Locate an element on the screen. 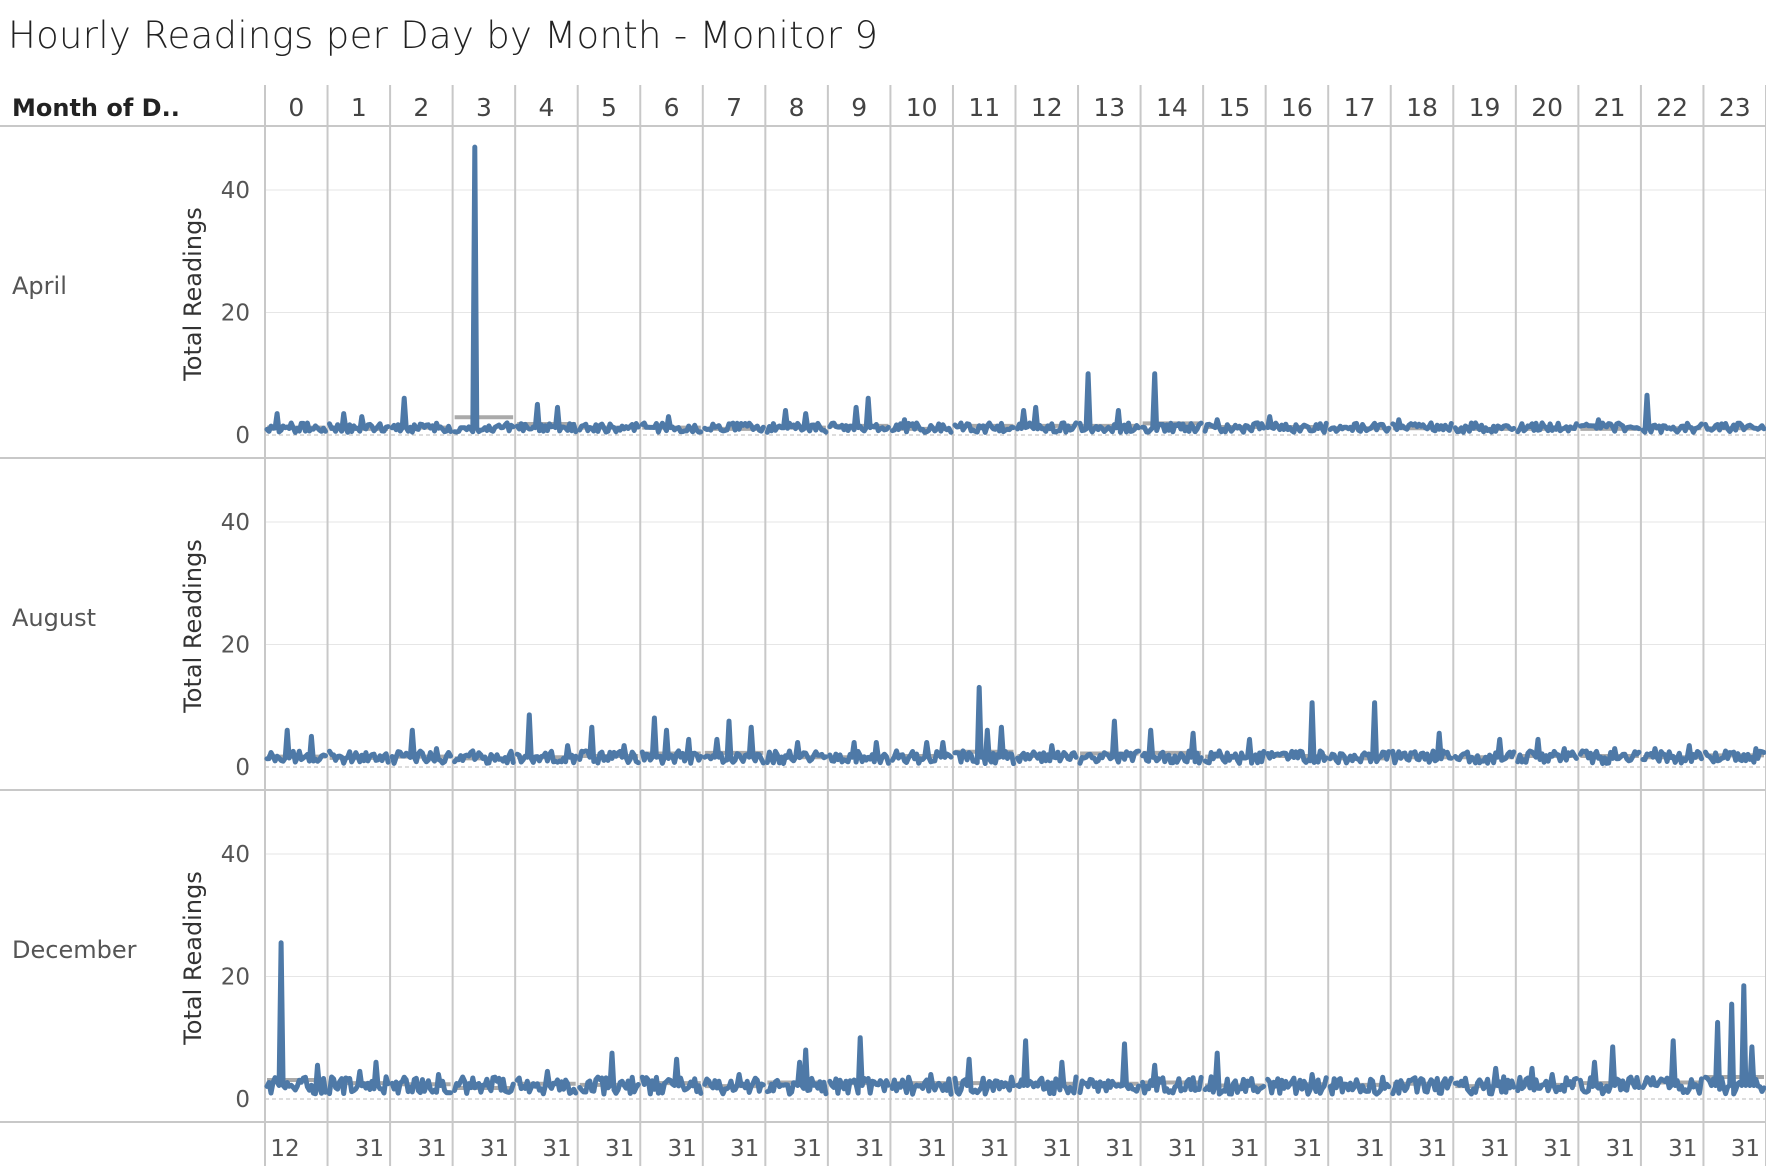 The height and width of the screenshot is (1166, 1766). column-label-1: 1 is located at coordinates (359, 107).